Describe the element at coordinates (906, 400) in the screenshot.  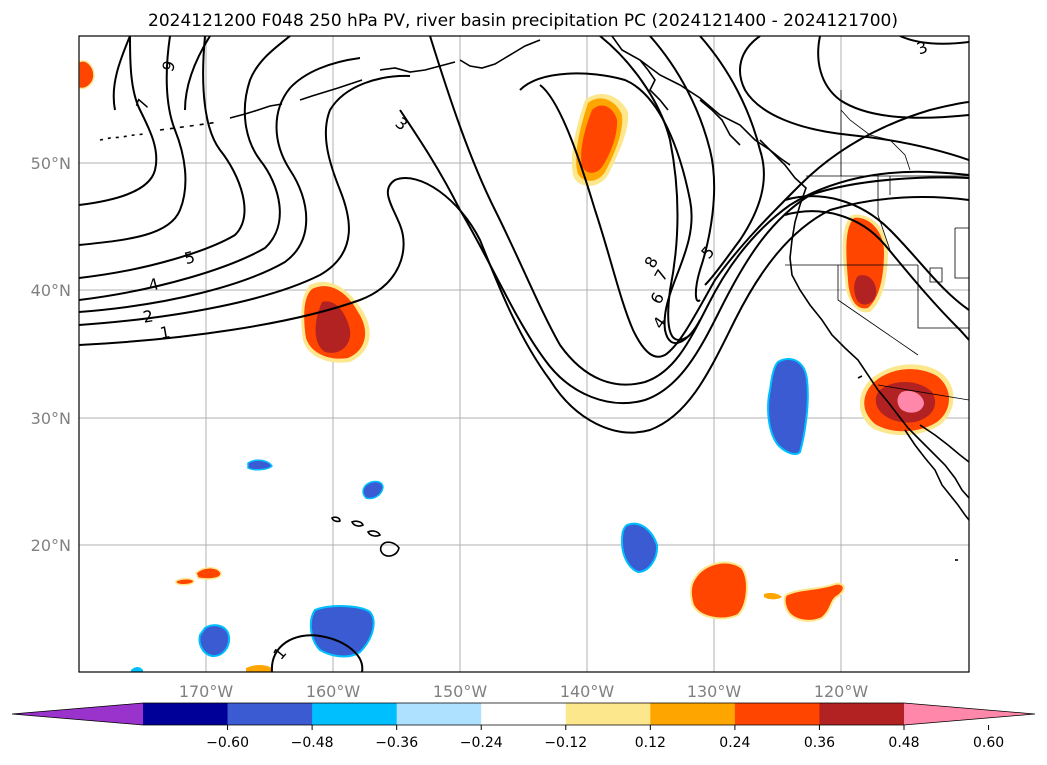
I see `precip-positive-socal` at that location.